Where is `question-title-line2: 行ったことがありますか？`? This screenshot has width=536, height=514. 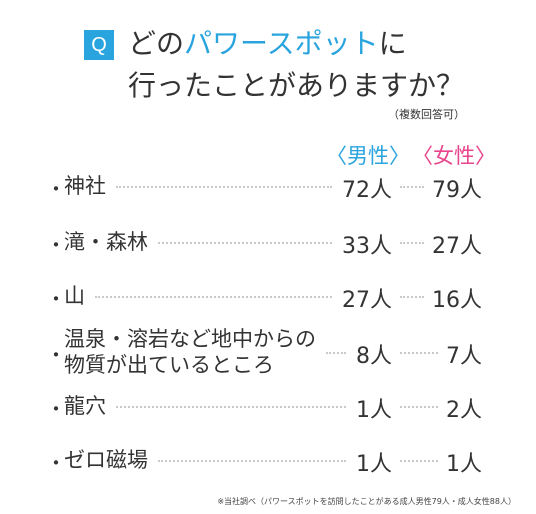
question-title-line2: 行ったことがありますか？ is located at coordinates (296, 85).